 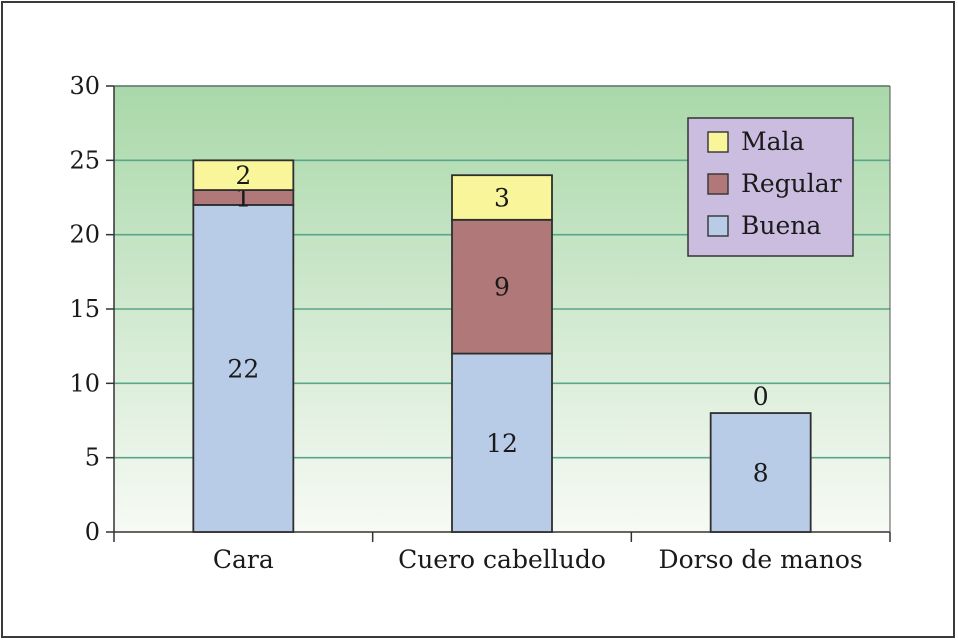 I want to click on y-tick-label: 30, so click(x=84, y=86).